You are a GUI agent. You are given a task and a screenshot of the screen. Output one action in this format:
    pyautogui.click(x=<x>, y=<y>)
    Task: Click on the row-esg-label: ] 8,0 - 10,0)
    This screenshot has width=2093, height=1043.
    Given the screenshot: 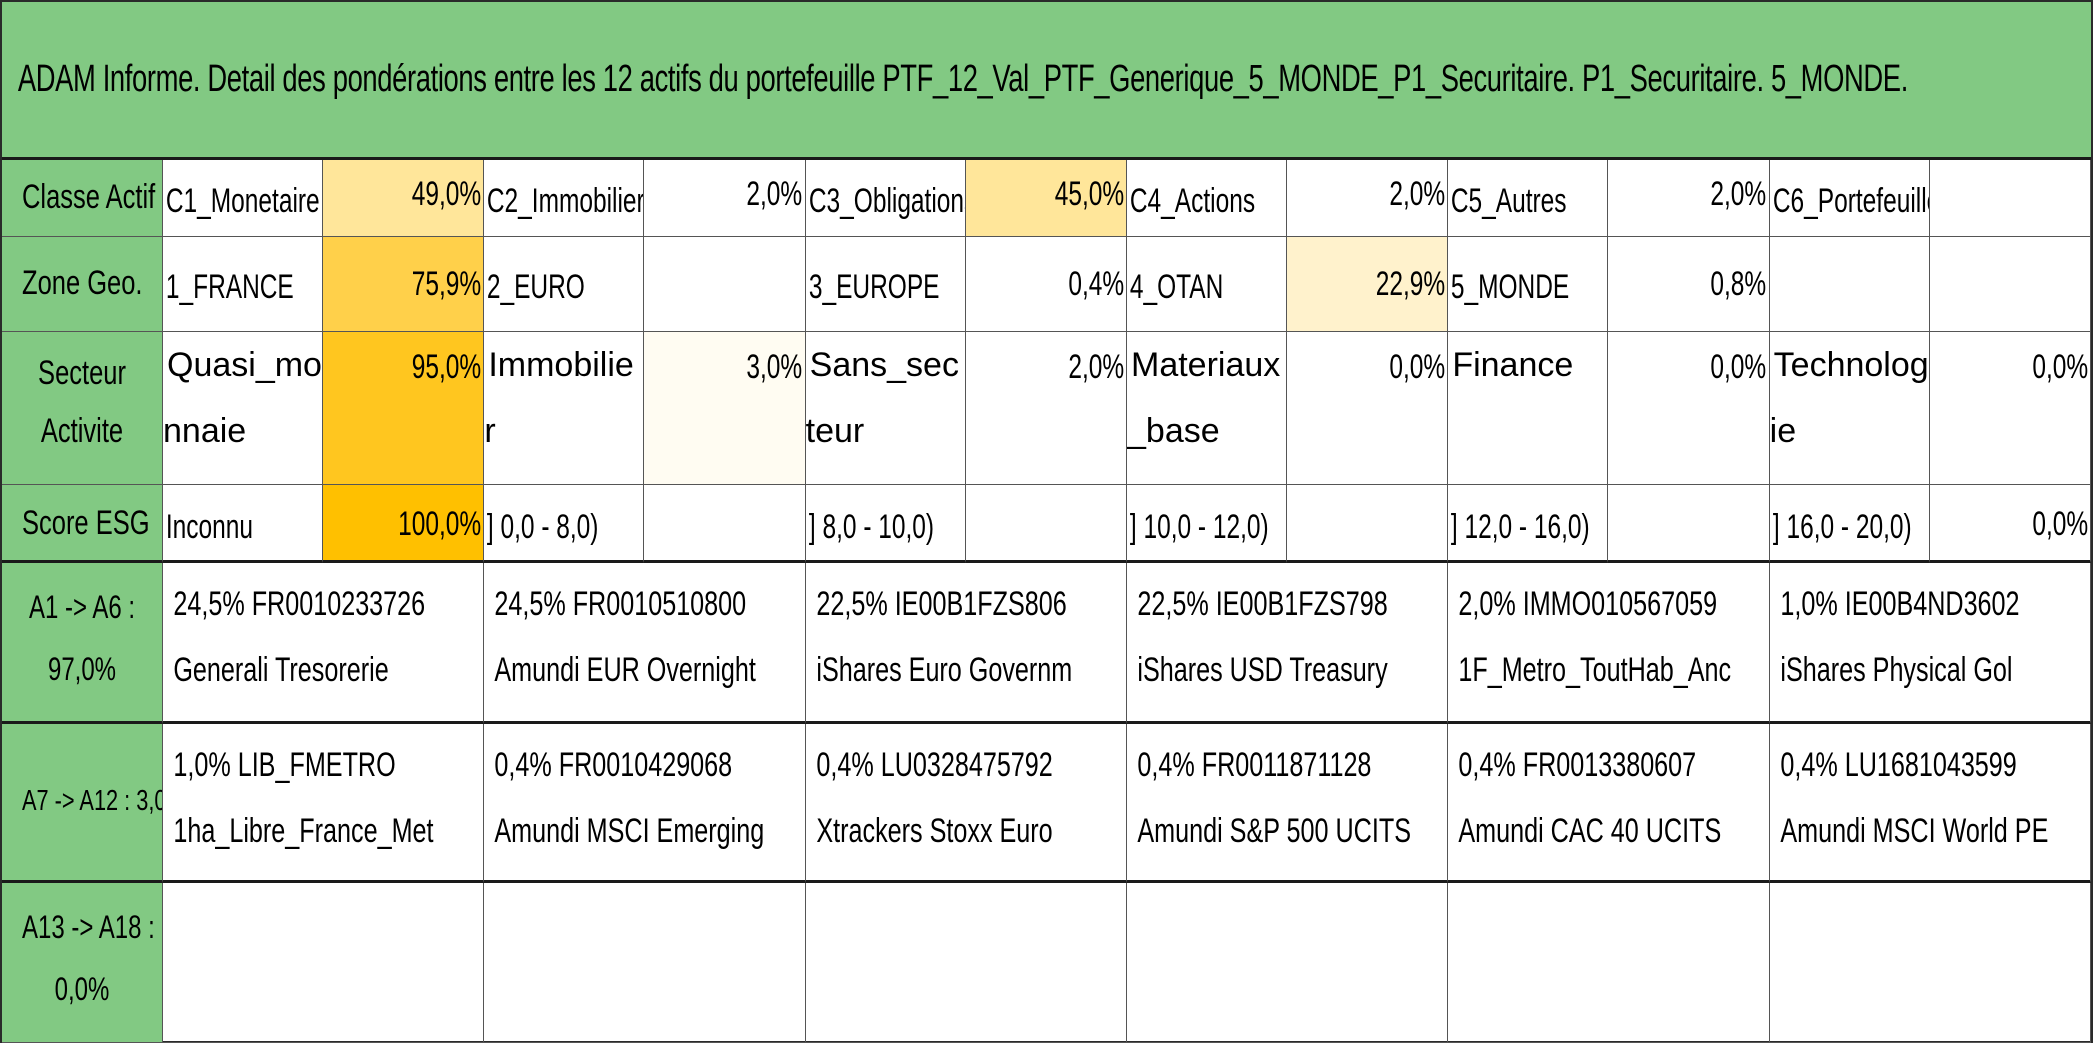 What is the action you would take?
    pyautogui.click(x=871, y=527)
    